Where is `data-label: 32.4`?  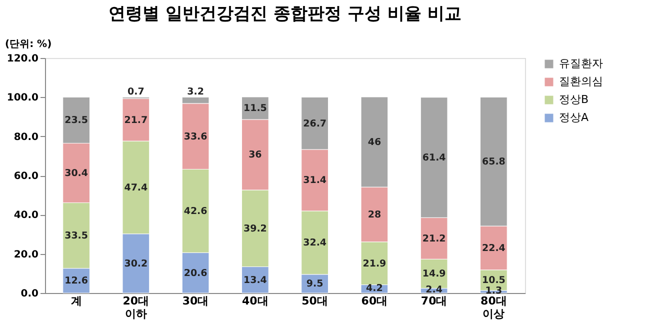 data-label: 32.4 is located at coordinates (315, 243).